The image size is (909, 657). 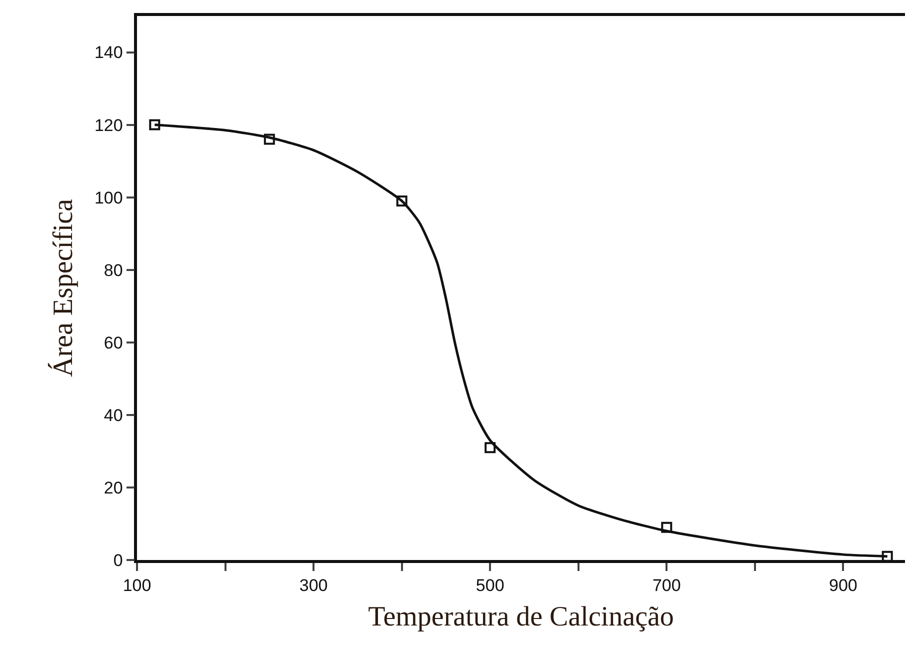 I want to click on y-tick-label: 20, so click(x=113, y=488).